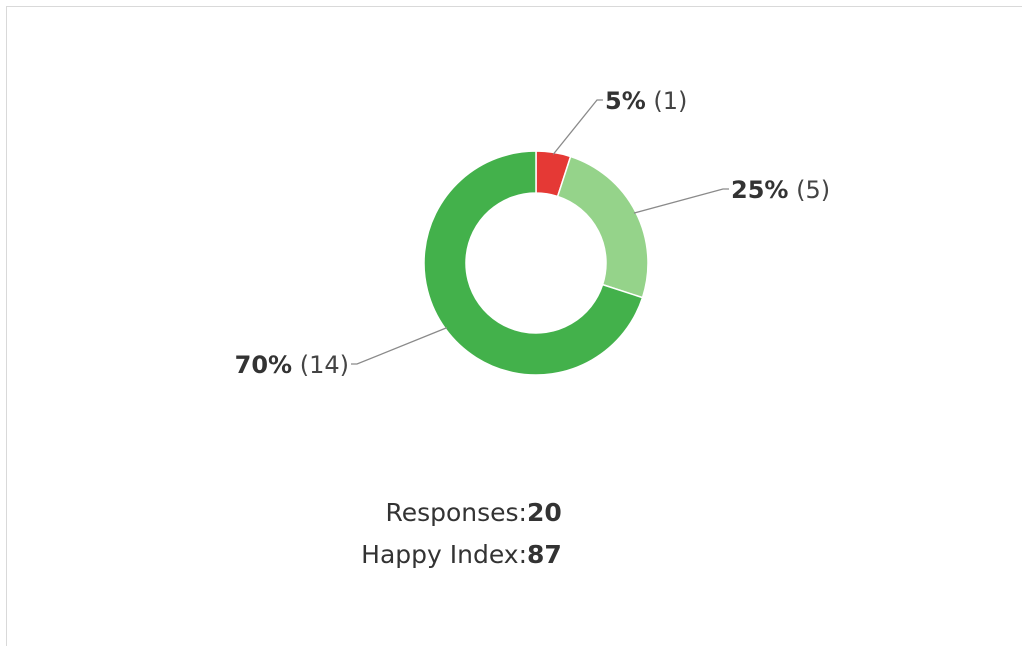  I want to click on happy-index-value: 87, so click(544, 554).